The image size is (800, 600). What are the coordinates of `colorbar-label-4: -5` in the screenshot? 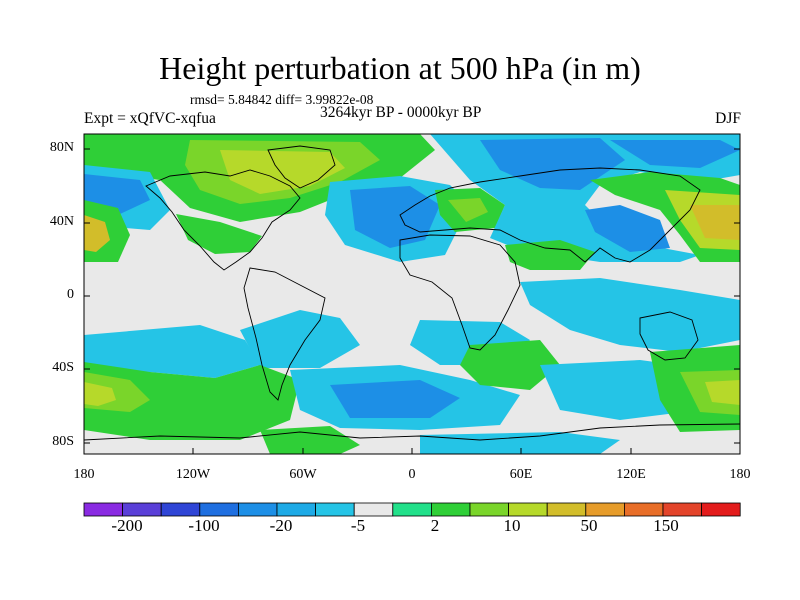 It's located at (358, 525).